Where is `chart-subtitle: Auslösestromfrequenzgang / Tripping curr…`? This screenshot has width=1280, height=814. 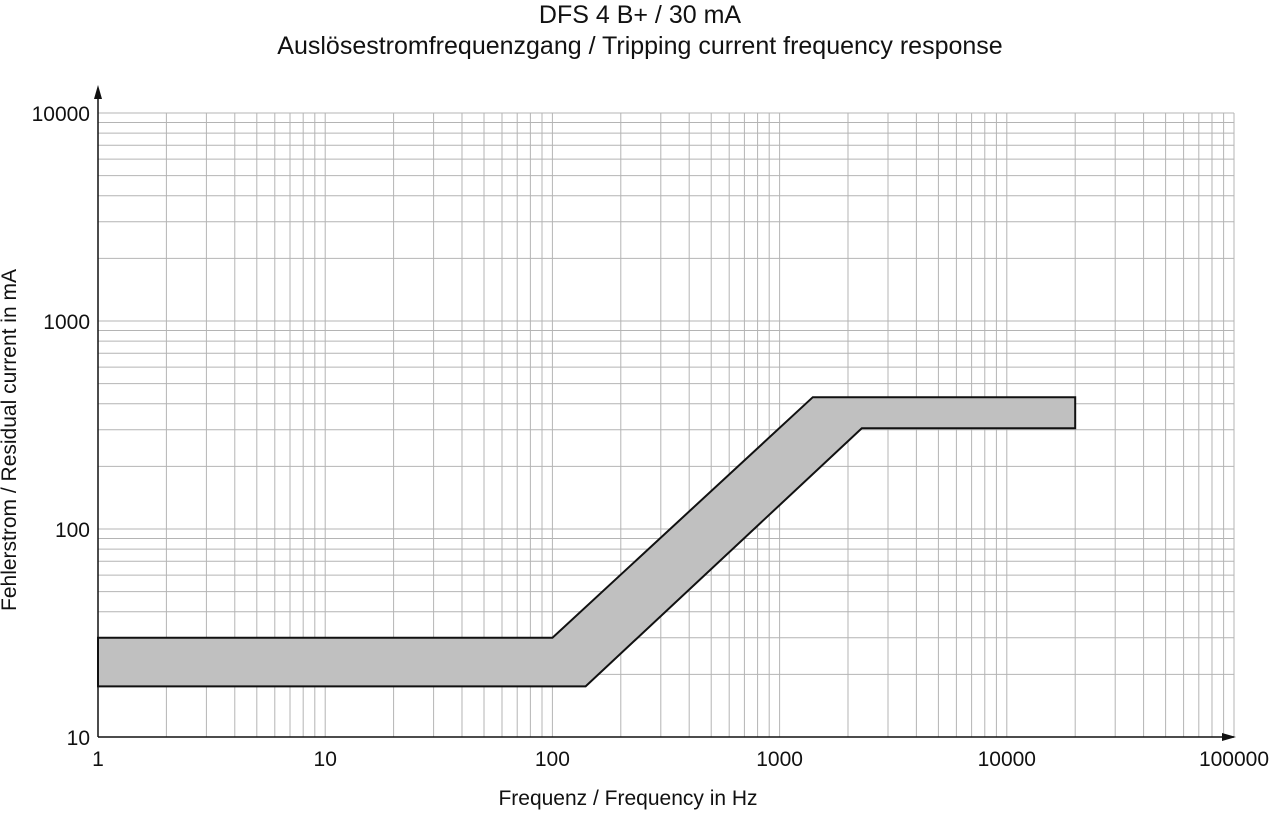
chart-subtitle: Auslösestromfrequenzgang / Tripping curr… is located at coordinates (640, 46).